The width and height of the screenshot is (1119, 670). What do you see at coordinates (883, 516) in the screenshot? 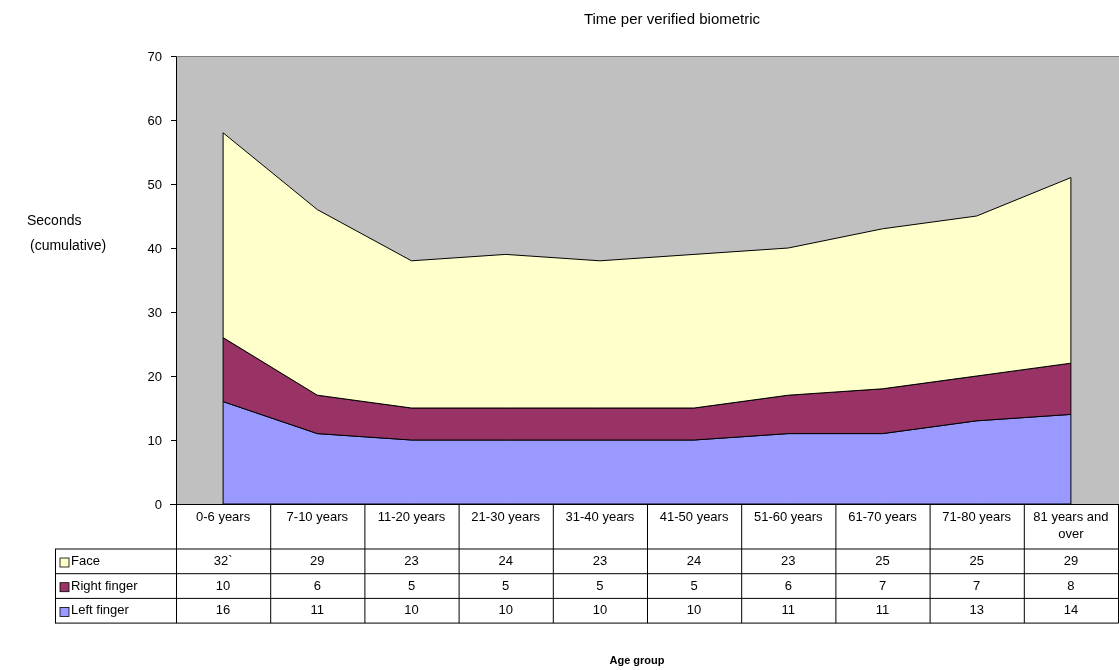
I see `x-tick-label: 61-70 years` at bounding box center [883, 516].